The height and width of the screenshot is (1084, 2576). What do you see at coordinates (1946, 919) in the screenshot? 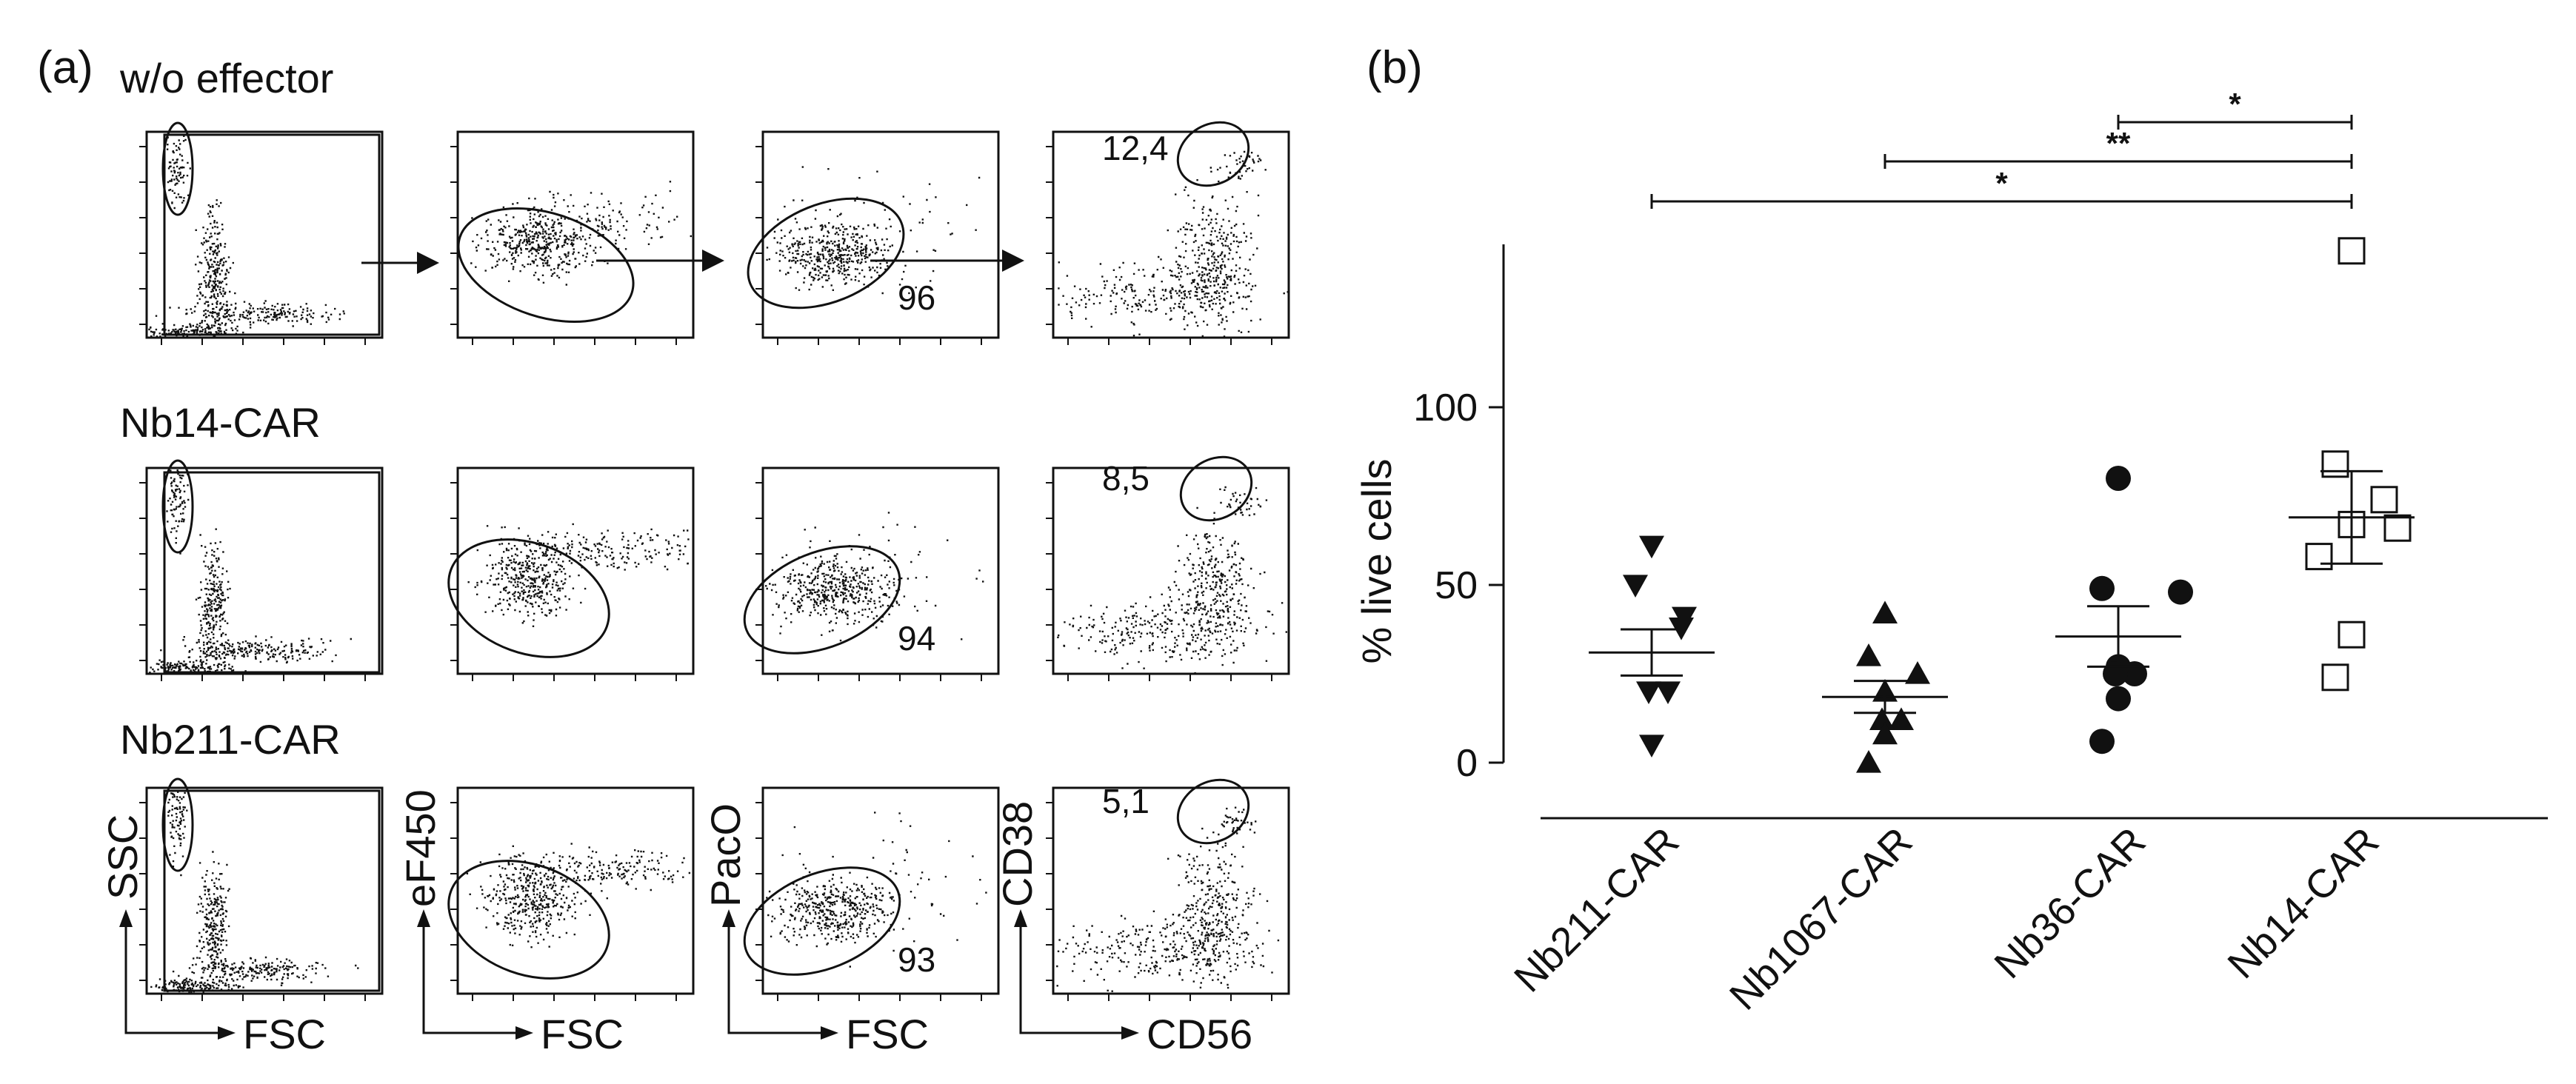
I see `x-category-labels: Nb211-CAR Nb1067-CAR Nb36-CAR Nb14-CAR` at bounding box center [1946, 919].